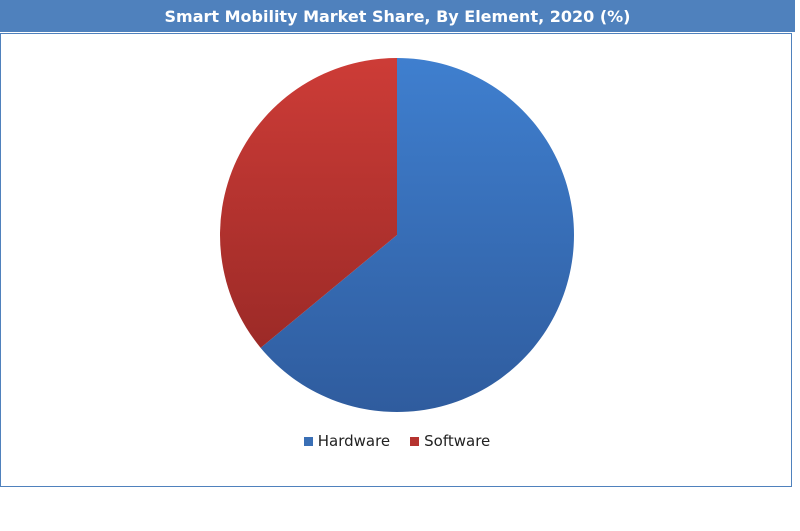 The image size is (800, 531). Describe the element at coordinates (457, 441) in the screenshot. I see `legend-label: Software` at that location.